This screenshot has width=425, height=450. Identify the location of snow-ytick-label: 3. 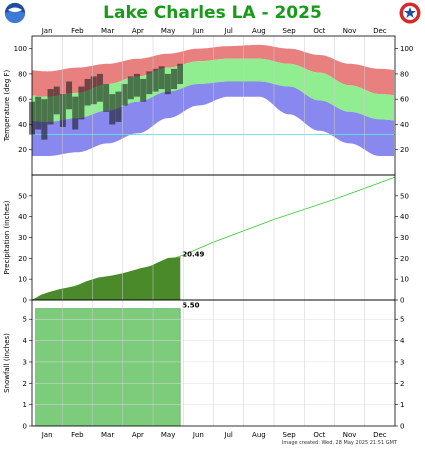
(25, 362).